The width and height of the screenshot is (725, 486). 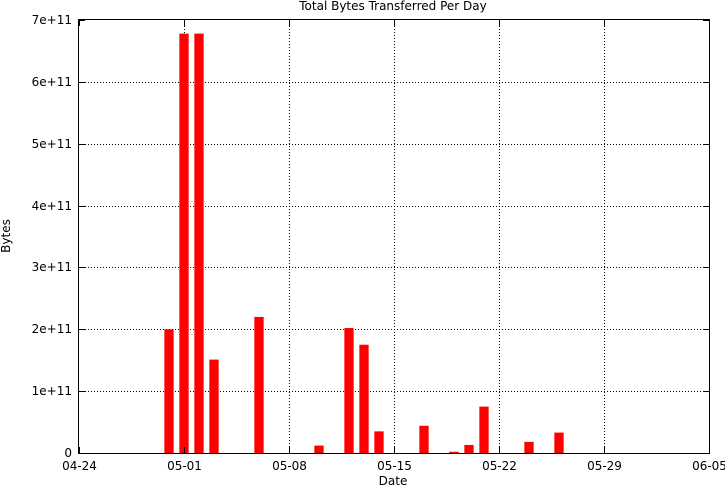 I want to click on y-tick-label: 0, so click(x=68, y=453).